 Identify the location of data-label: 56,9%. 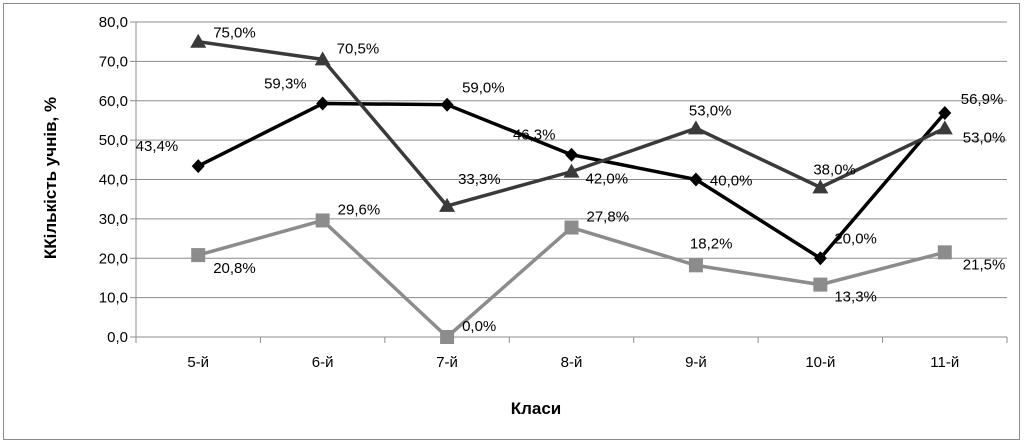
(982, 99).